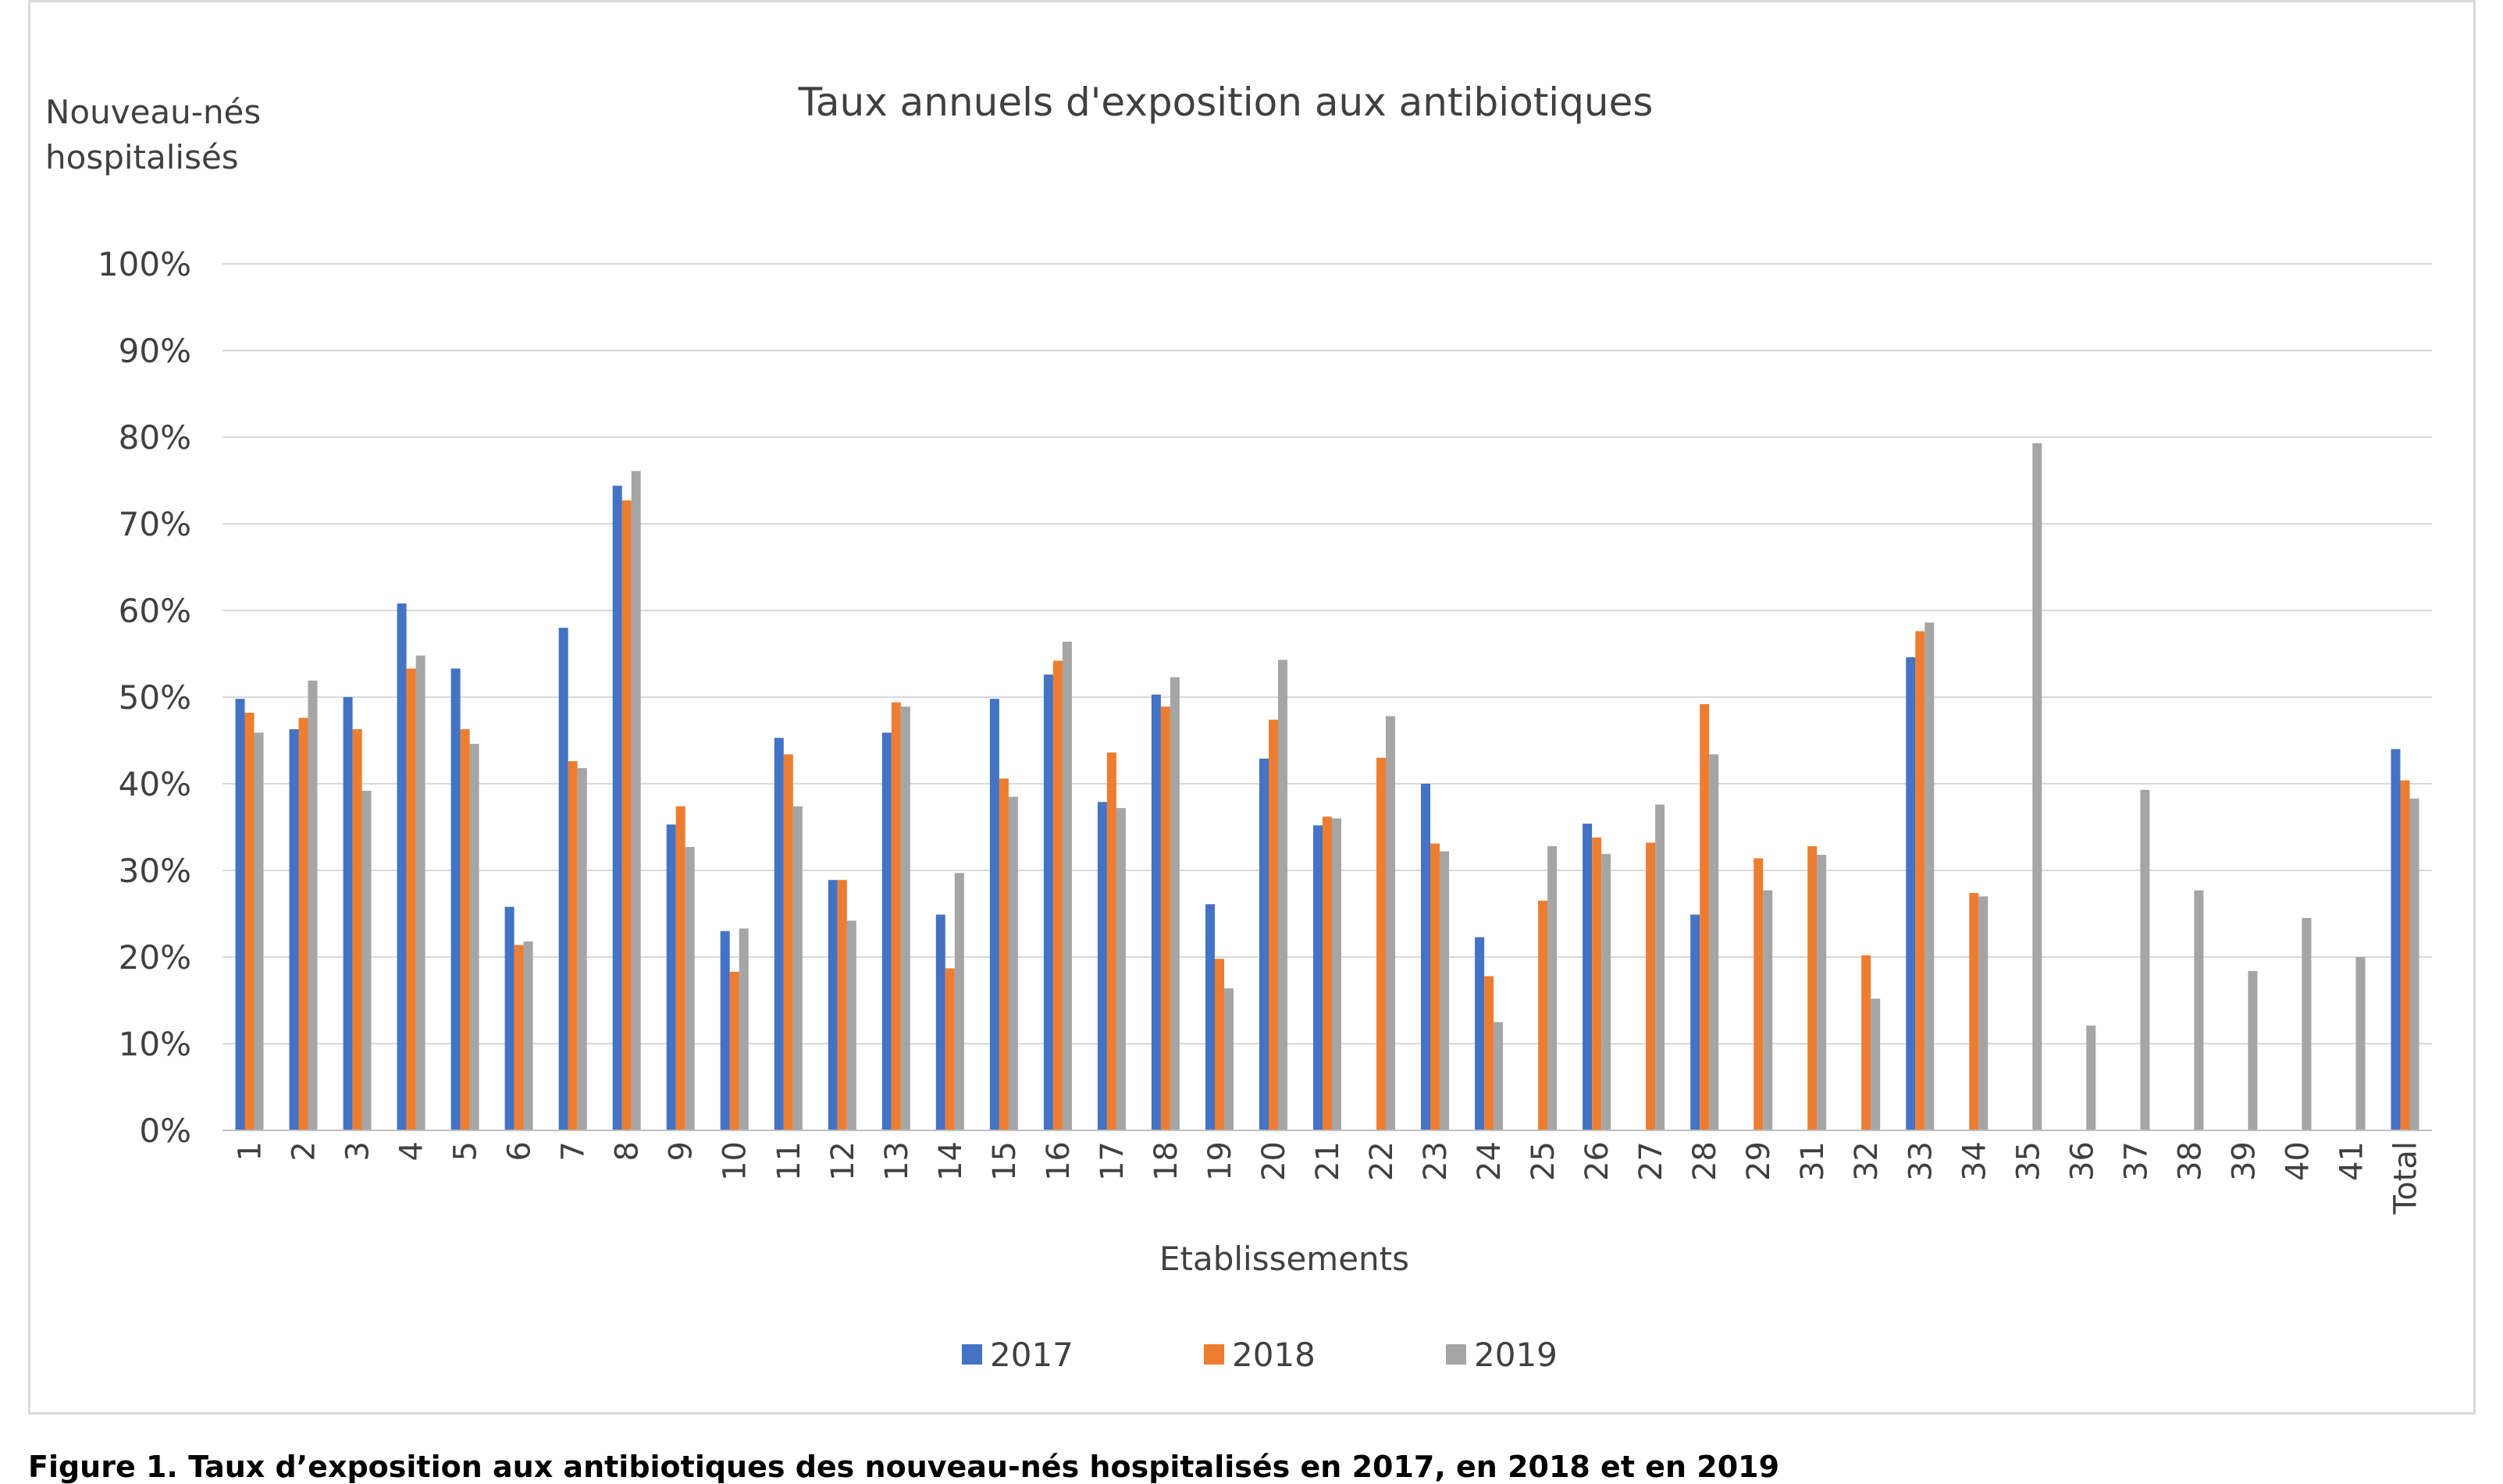  What do you see at coordinates (155, 437) in the screenshot?
I see `y-tick-label: 80%` at bounding box center [155, 437].